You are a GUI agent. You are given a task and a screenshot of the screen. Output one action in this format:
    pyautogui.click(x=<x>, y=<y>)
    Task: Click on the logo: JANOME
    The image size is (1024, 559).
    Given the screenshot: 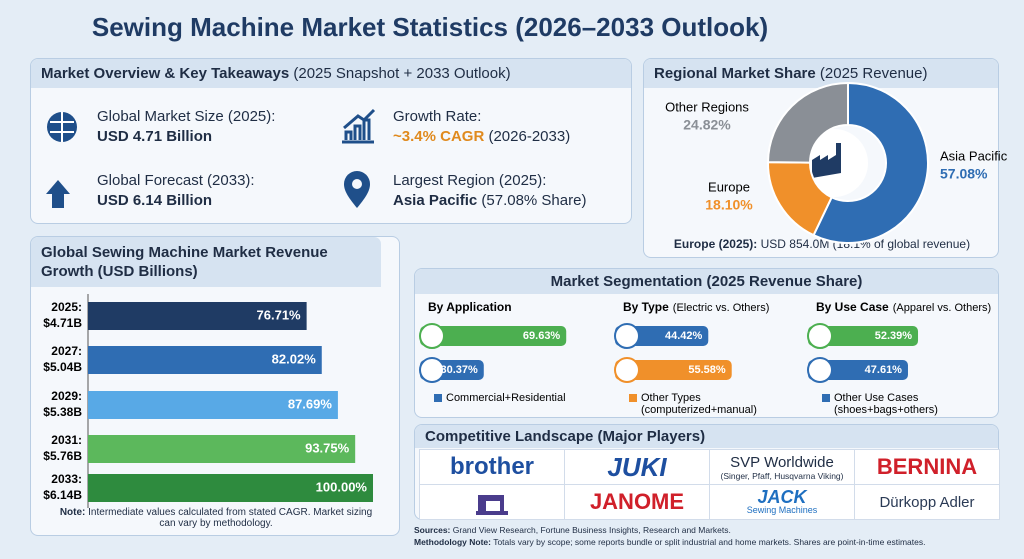 What is the action you would take?
    pyautogui.click(x=637, y=502)
    